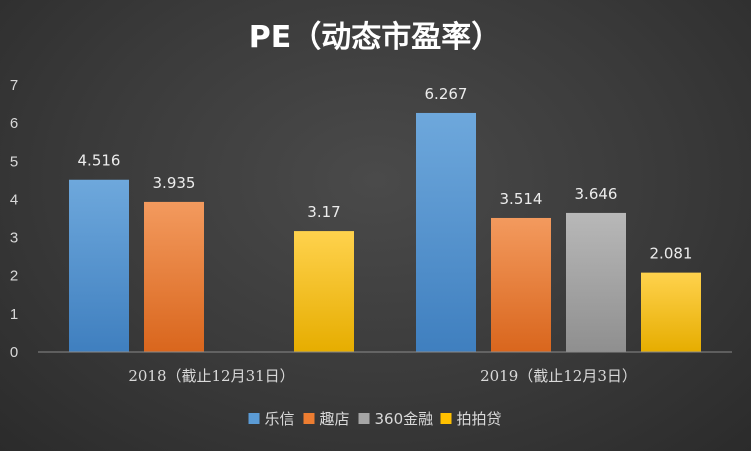  Describe the element at coordinates (335, 419) in the screenshot. I see `legend-label: 趣店` at that location.